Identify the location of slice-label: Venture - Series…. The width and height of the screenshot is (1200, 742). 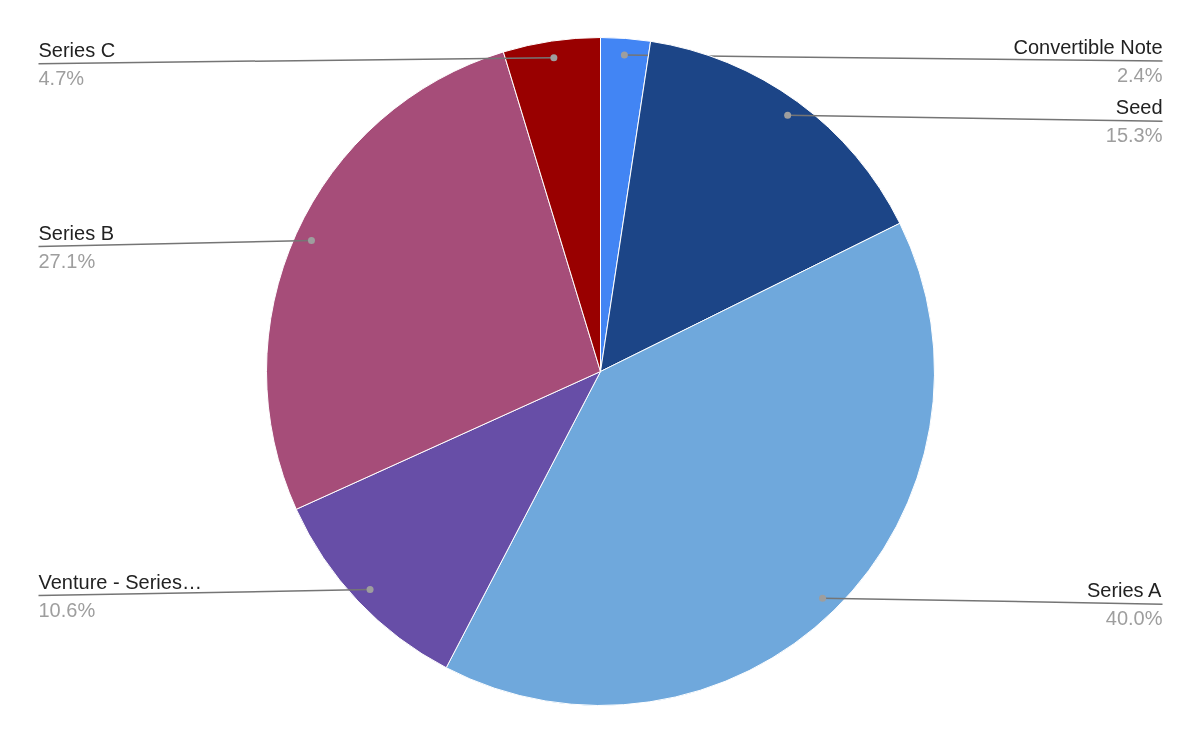
(120, 581).